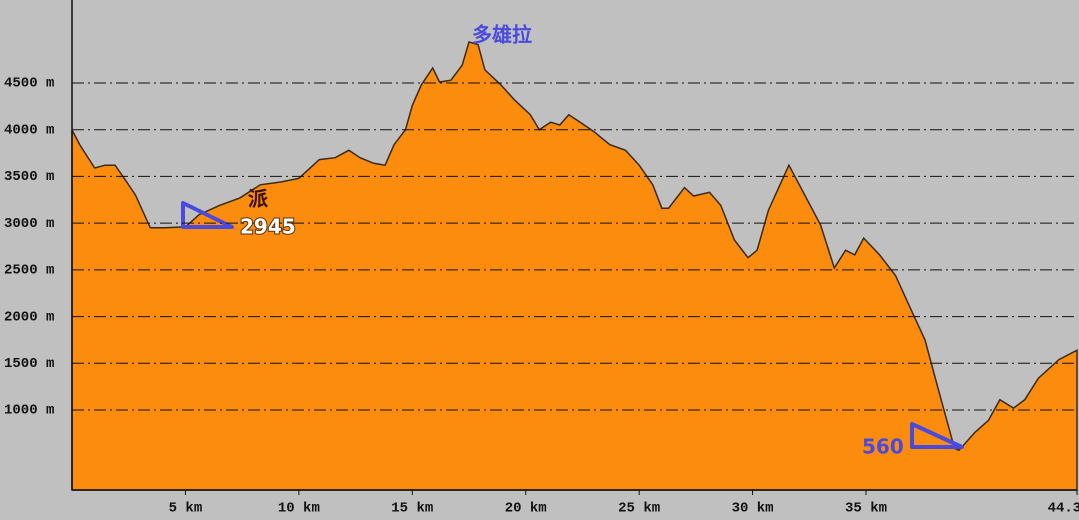 This screenshot has width=1079, height=520. Describe the element at coordinates (29, 317) in the screenshot. I see `y-tick-label: 2000 m` at that location.